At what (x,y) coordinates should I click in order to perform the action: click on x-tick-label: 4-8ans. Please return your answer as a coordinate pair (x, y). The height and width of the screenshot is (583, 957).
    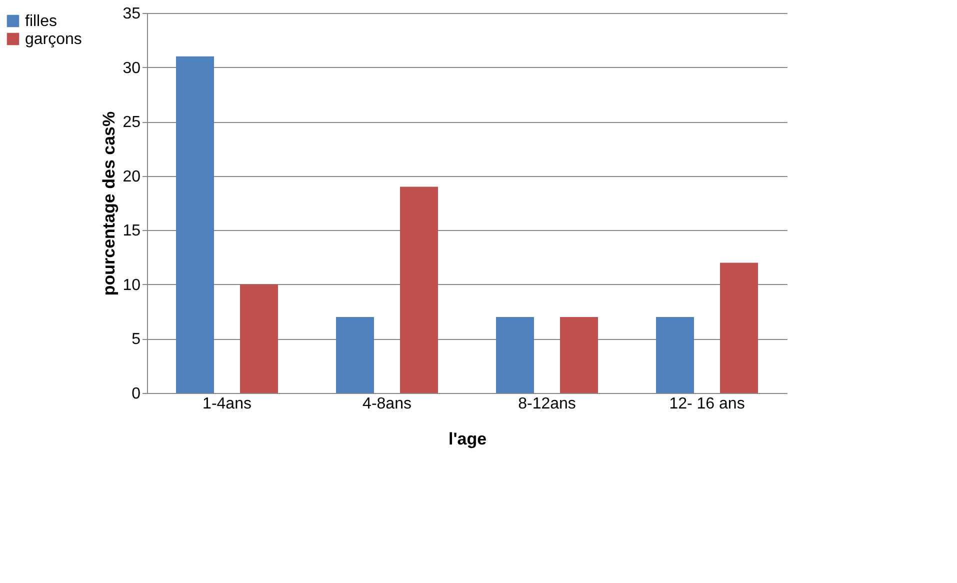
    Looking at the image, I should click on (387, 404).